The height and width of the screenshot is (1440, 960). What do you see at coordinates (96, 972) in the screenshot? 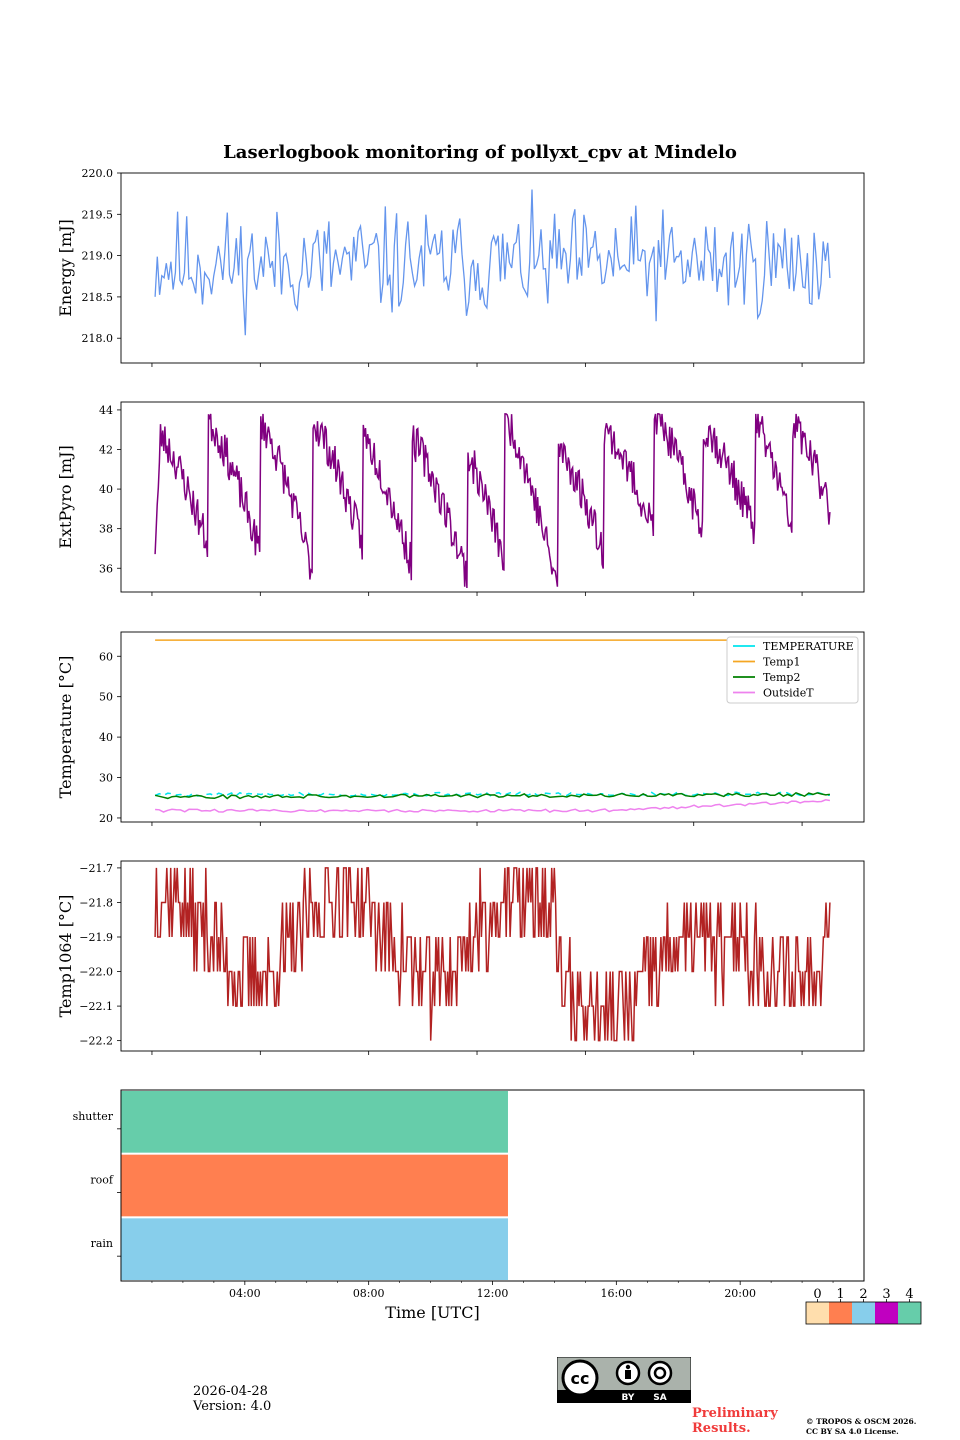
I see `y-tick-label: −22.0` at bounding box center [96, 972].